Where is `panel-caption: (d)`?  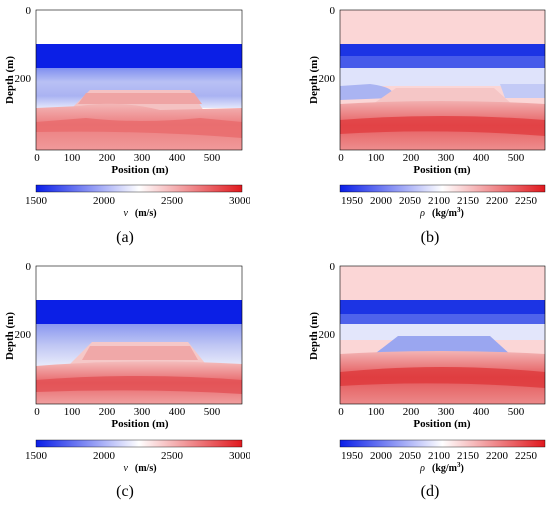
panel-caption: (d) is located at coordinates (430, 491).